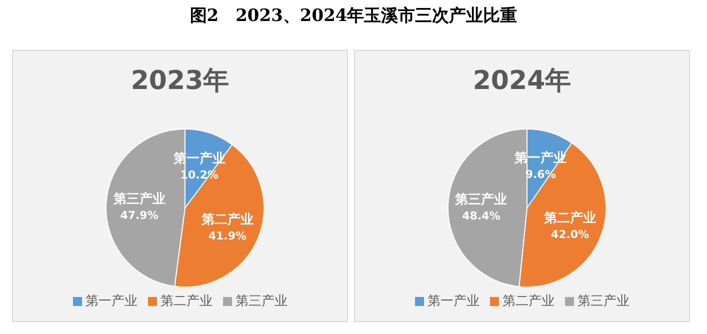 This screenshot has height=334, width=707. What do you see at coordinates (180, 81) in the screenshot?
I see `chart-title: 2023年` at bounding box center [180, 81].